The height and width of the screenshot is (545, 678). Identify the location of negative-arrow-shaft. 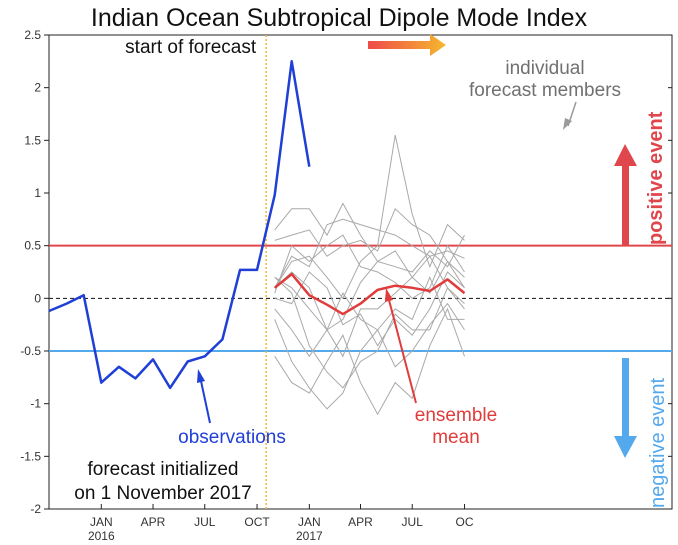
(625, 398).